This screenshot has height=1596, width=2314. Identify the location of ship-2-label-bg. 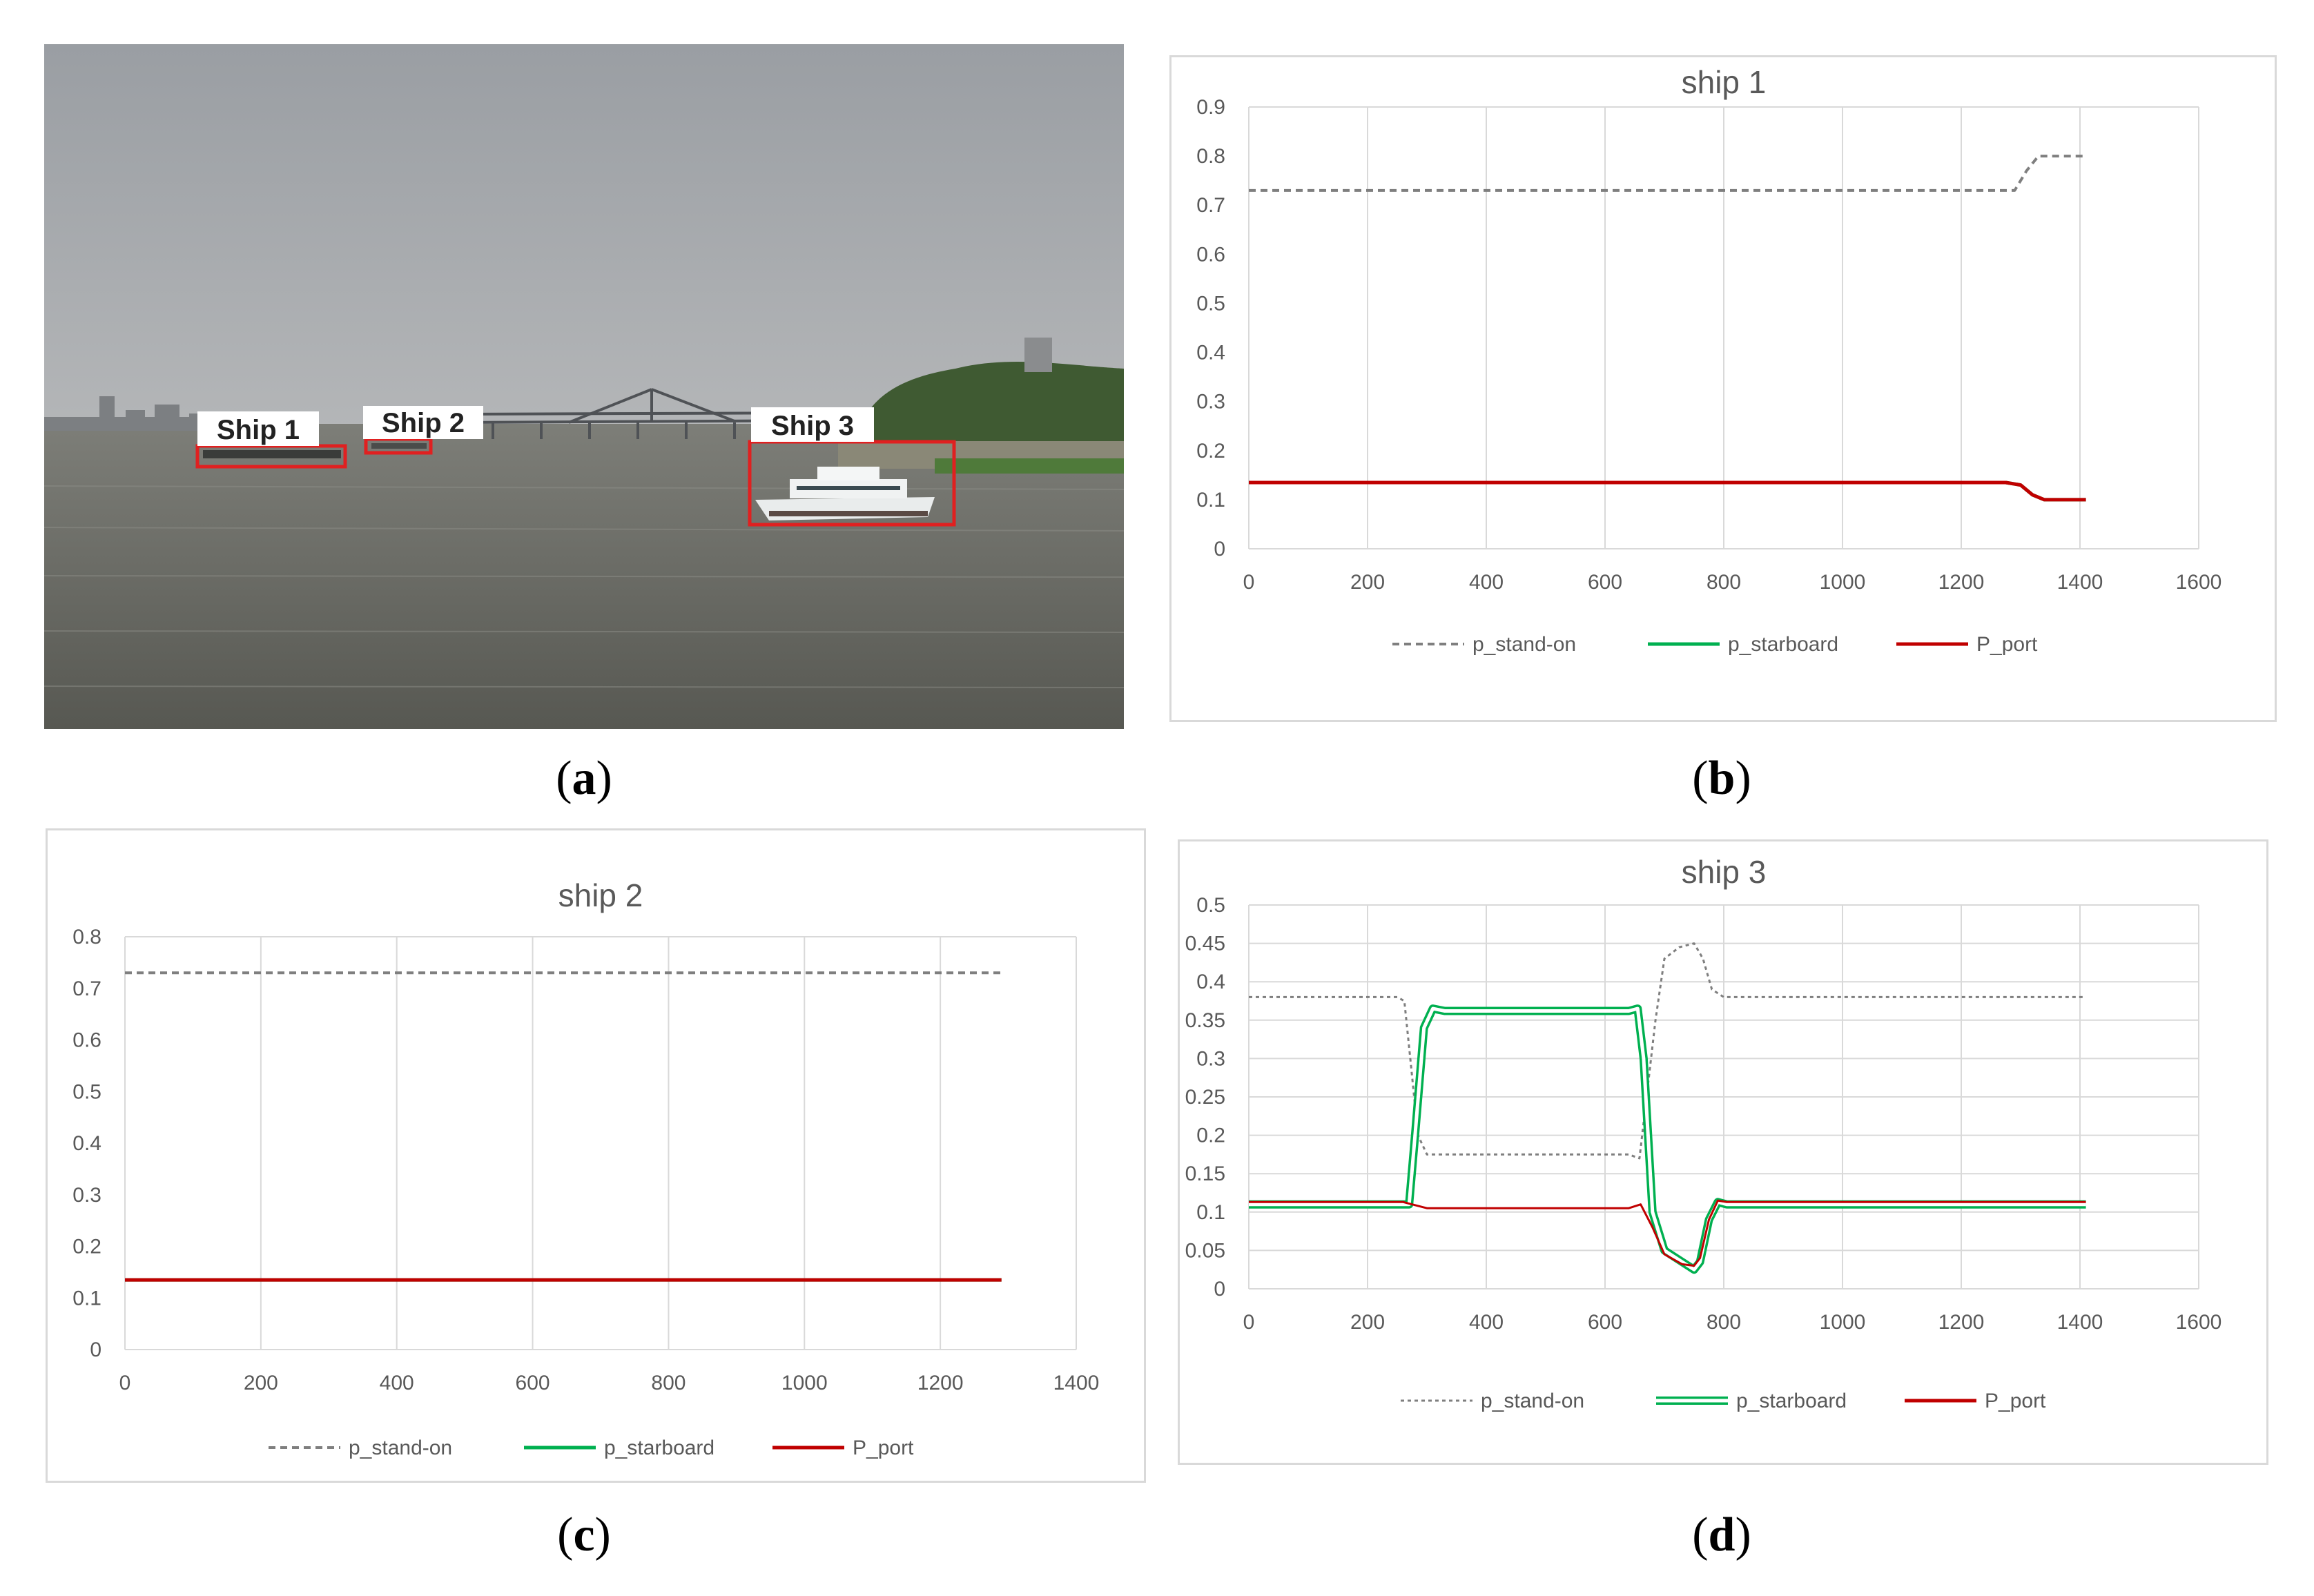
(423, 423).